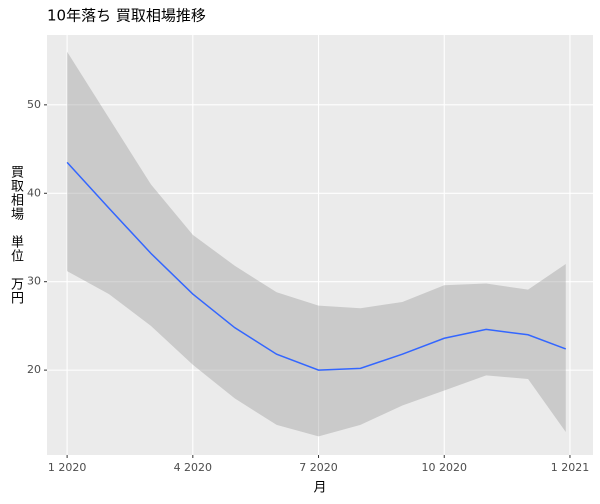 Image resolution: width=600 pixels, height=504 pixels. I want to click on y-tick-label: 40, so click(34, 192).